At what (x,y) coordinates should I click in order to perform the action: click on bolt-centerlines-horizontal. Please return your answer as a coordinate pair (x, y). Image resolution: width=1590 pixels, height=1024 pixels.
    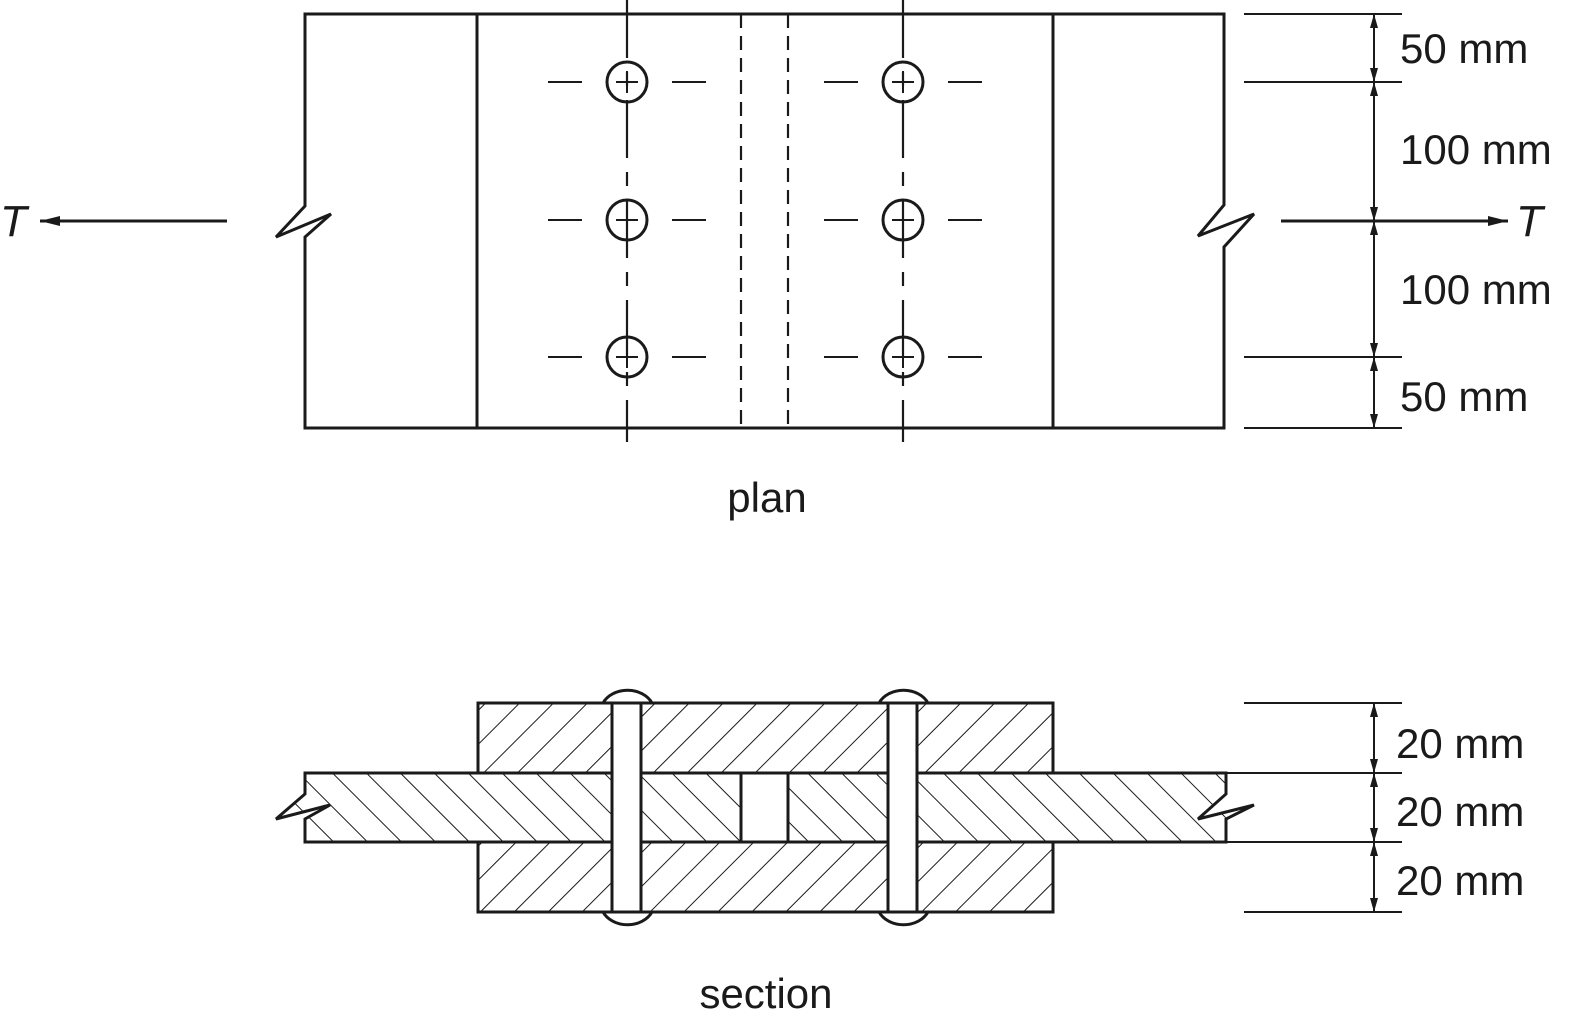
    Looking at the image, I should click on (765, 219).